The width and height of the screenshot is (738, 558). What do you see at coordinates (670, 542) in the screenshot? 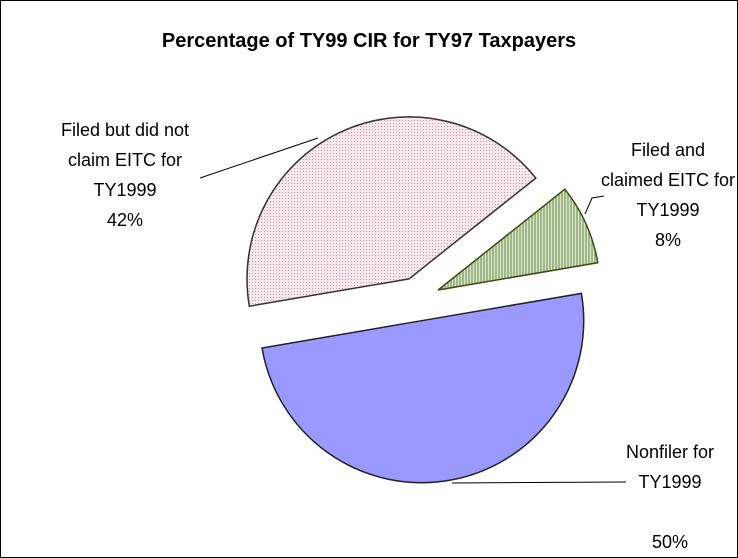
I see `slice-value-label: 50%` at bounding box center [670, 542].